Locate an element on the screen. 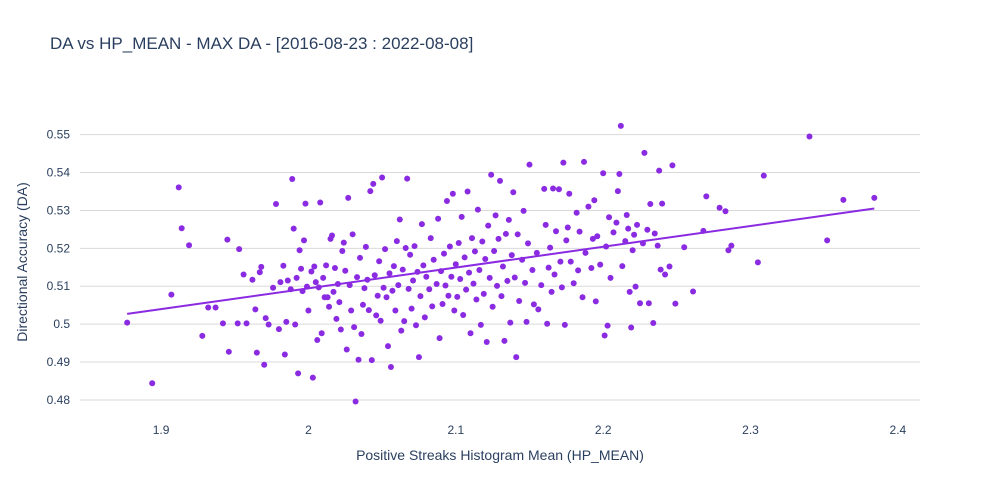 Image resolution: width=1000 pixels, height=500 pixels. y-tick-label: 0.54 is located at coordinates (59, 173).